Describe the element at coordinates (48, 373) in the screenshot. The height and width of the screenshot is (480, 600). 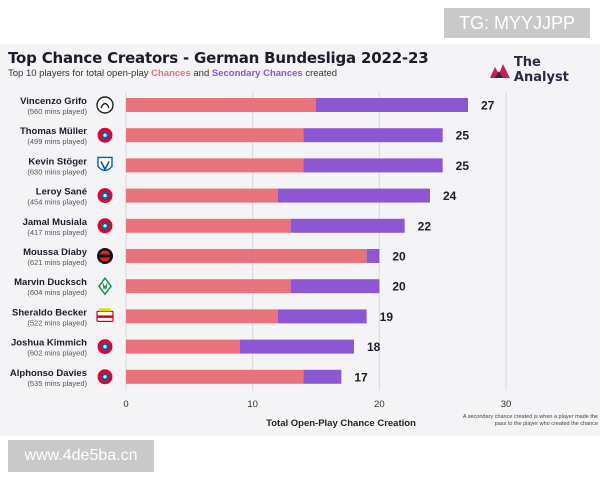
I see `player-name: Alphonso Davies` at that location.